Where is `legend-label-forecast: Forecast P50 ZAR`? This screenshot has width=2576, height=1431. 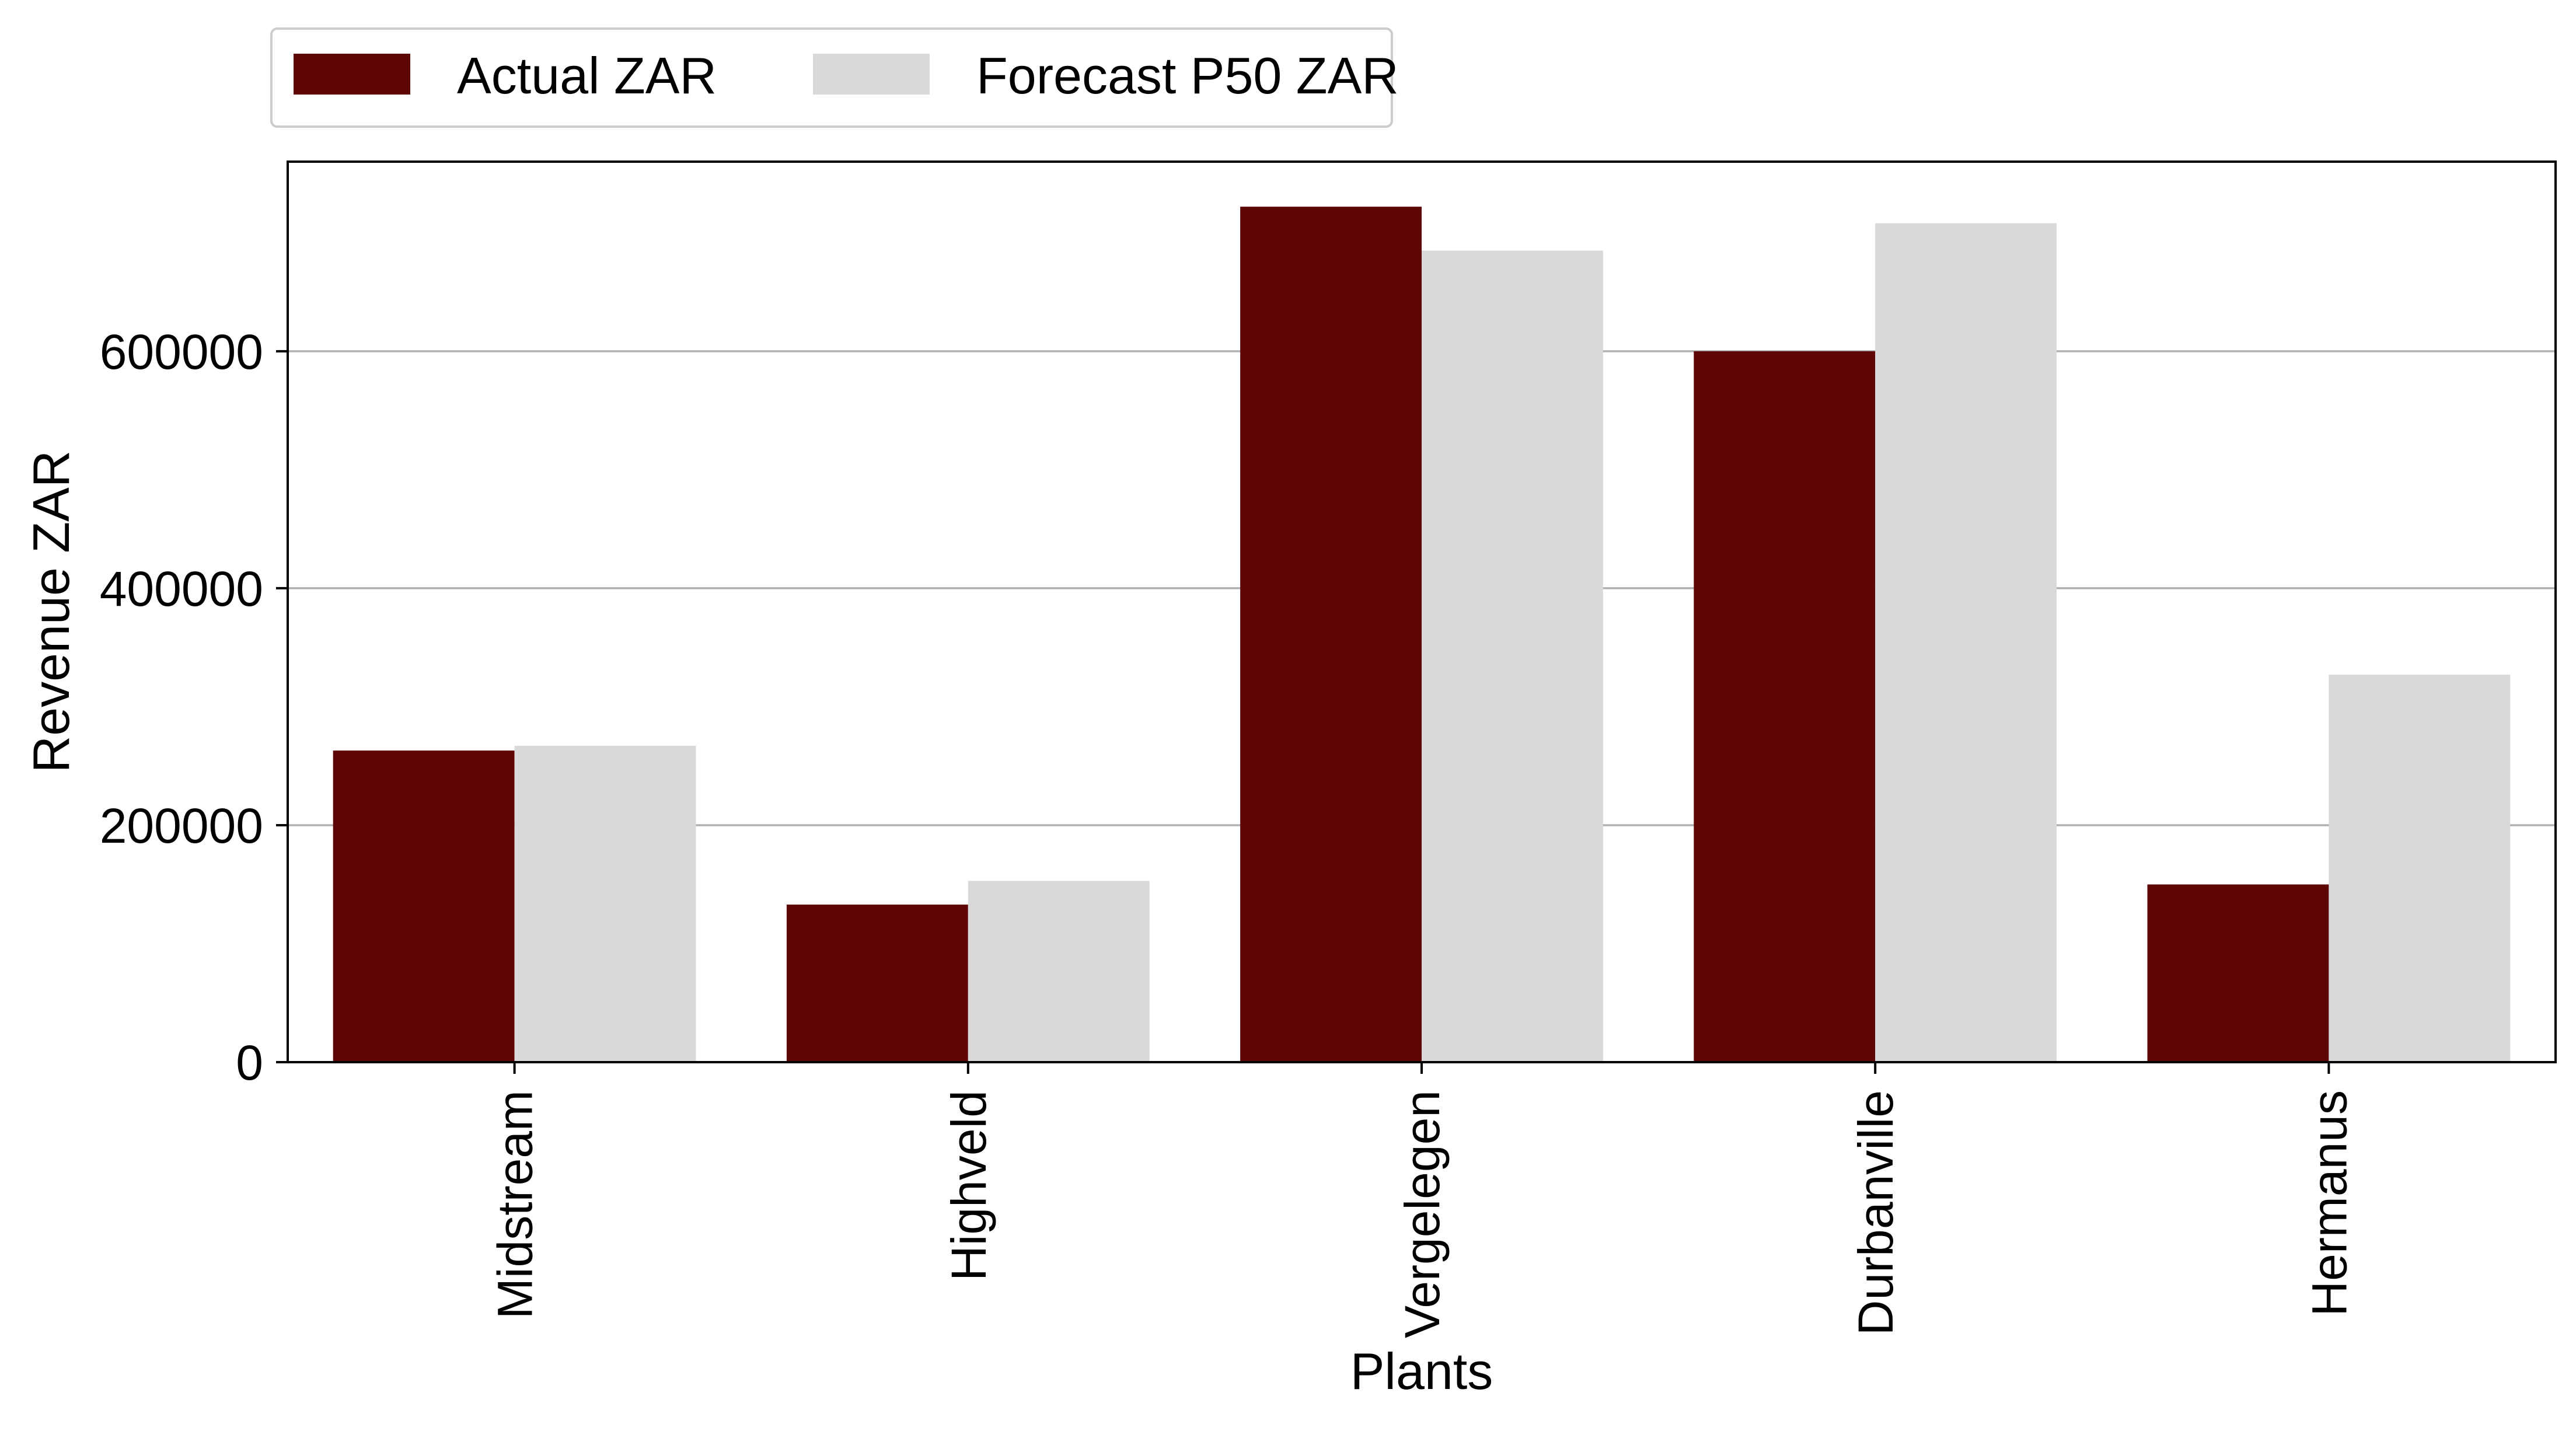 legend-label-forecast: Forecast P50 ZAR is located at coordinates (1187, 75).